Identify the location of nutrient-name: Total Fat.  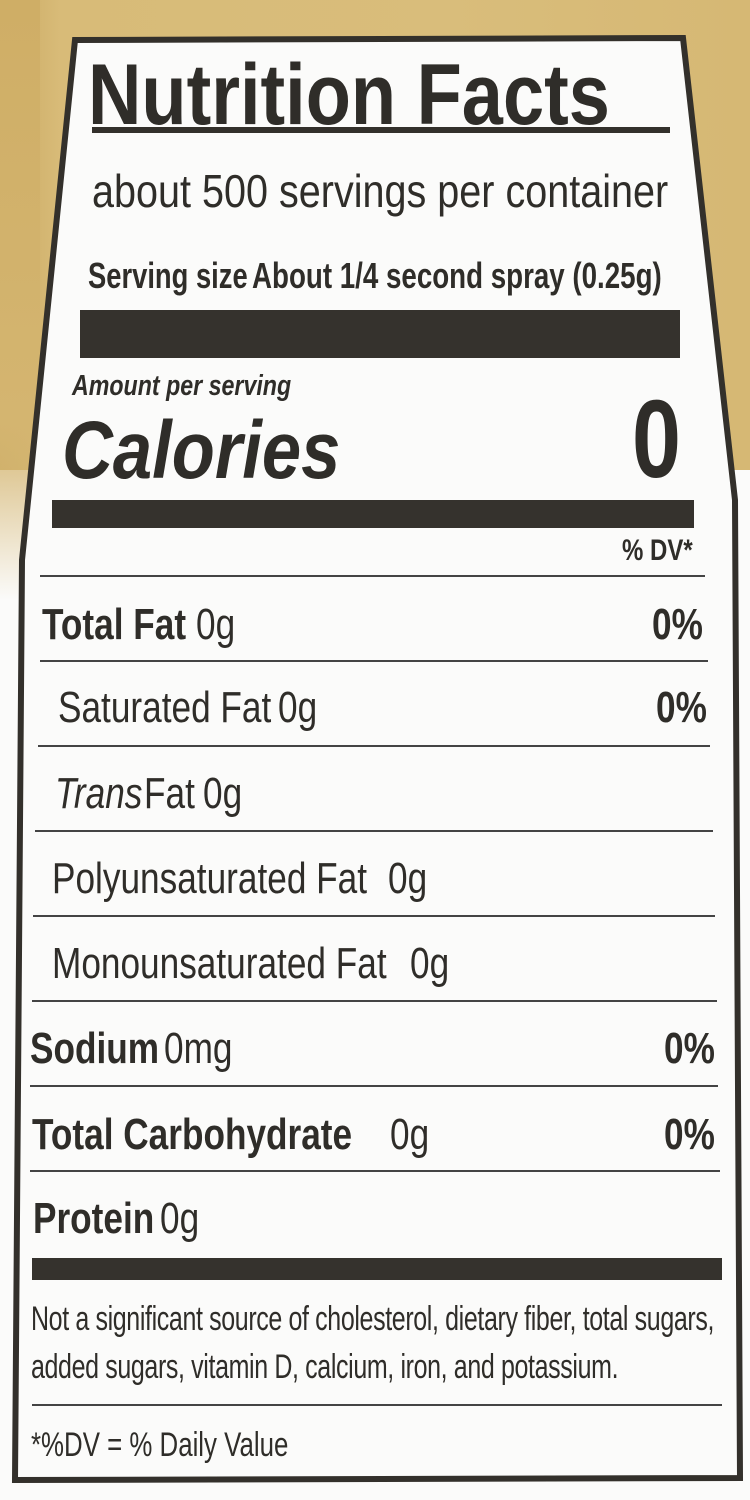
(114, 624).